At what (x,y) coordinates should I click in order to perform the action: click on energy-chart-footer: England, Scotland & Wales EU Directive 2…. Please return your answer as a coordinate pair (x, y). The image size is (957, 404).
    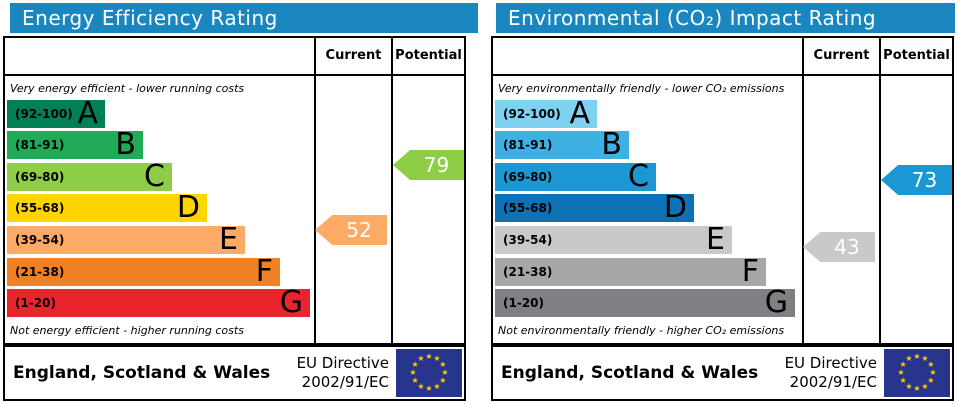
    Looking at the image, I should click on (234, 373).